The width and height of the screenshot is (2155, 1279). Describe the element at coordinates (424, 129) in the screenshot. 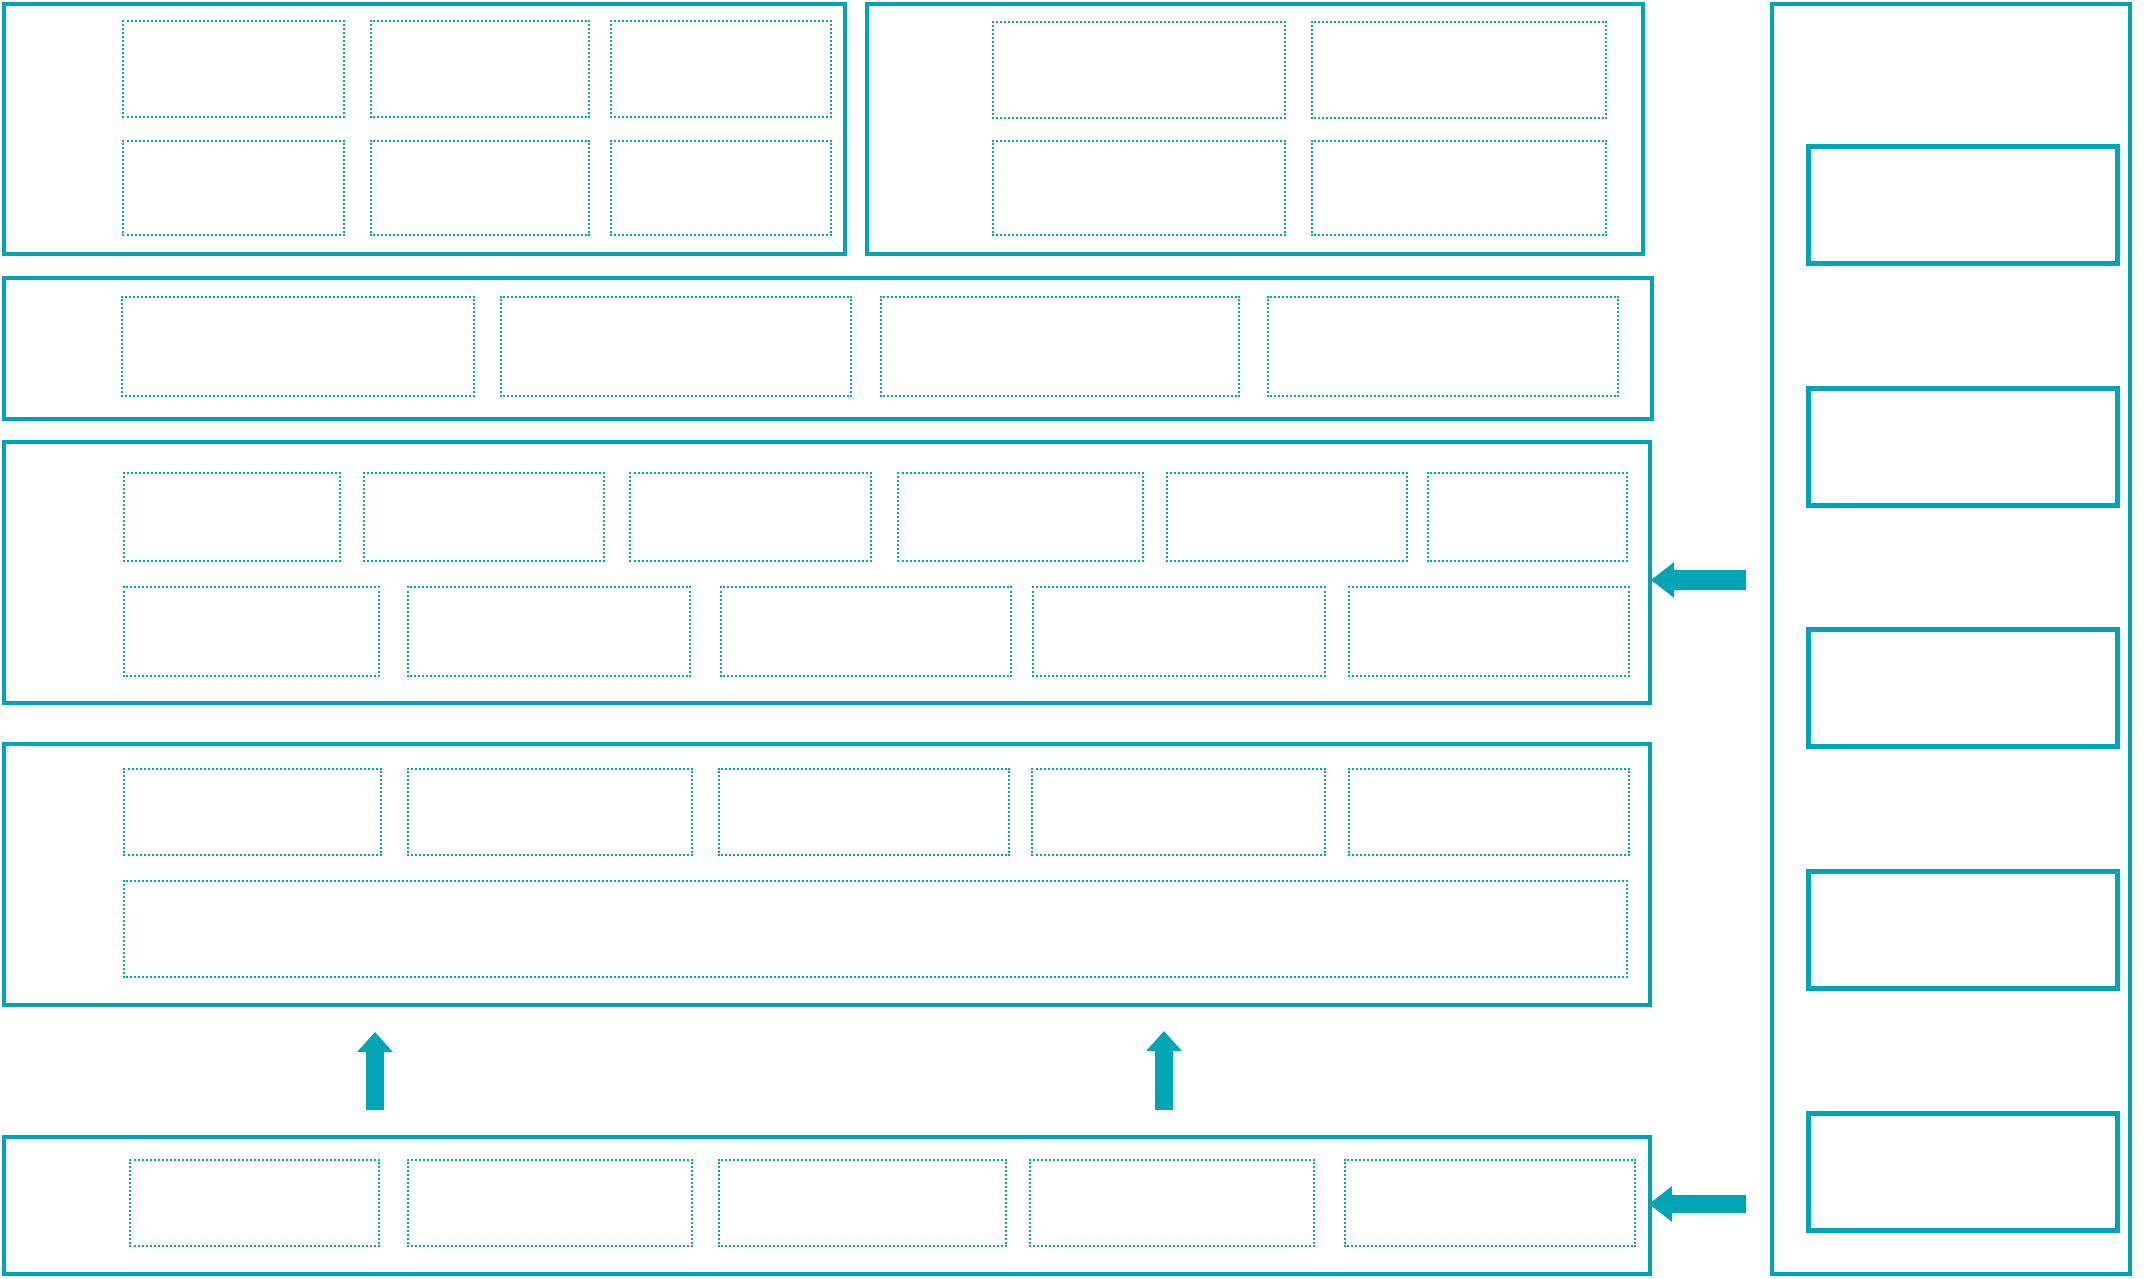

I see `top-left-group` at that location.